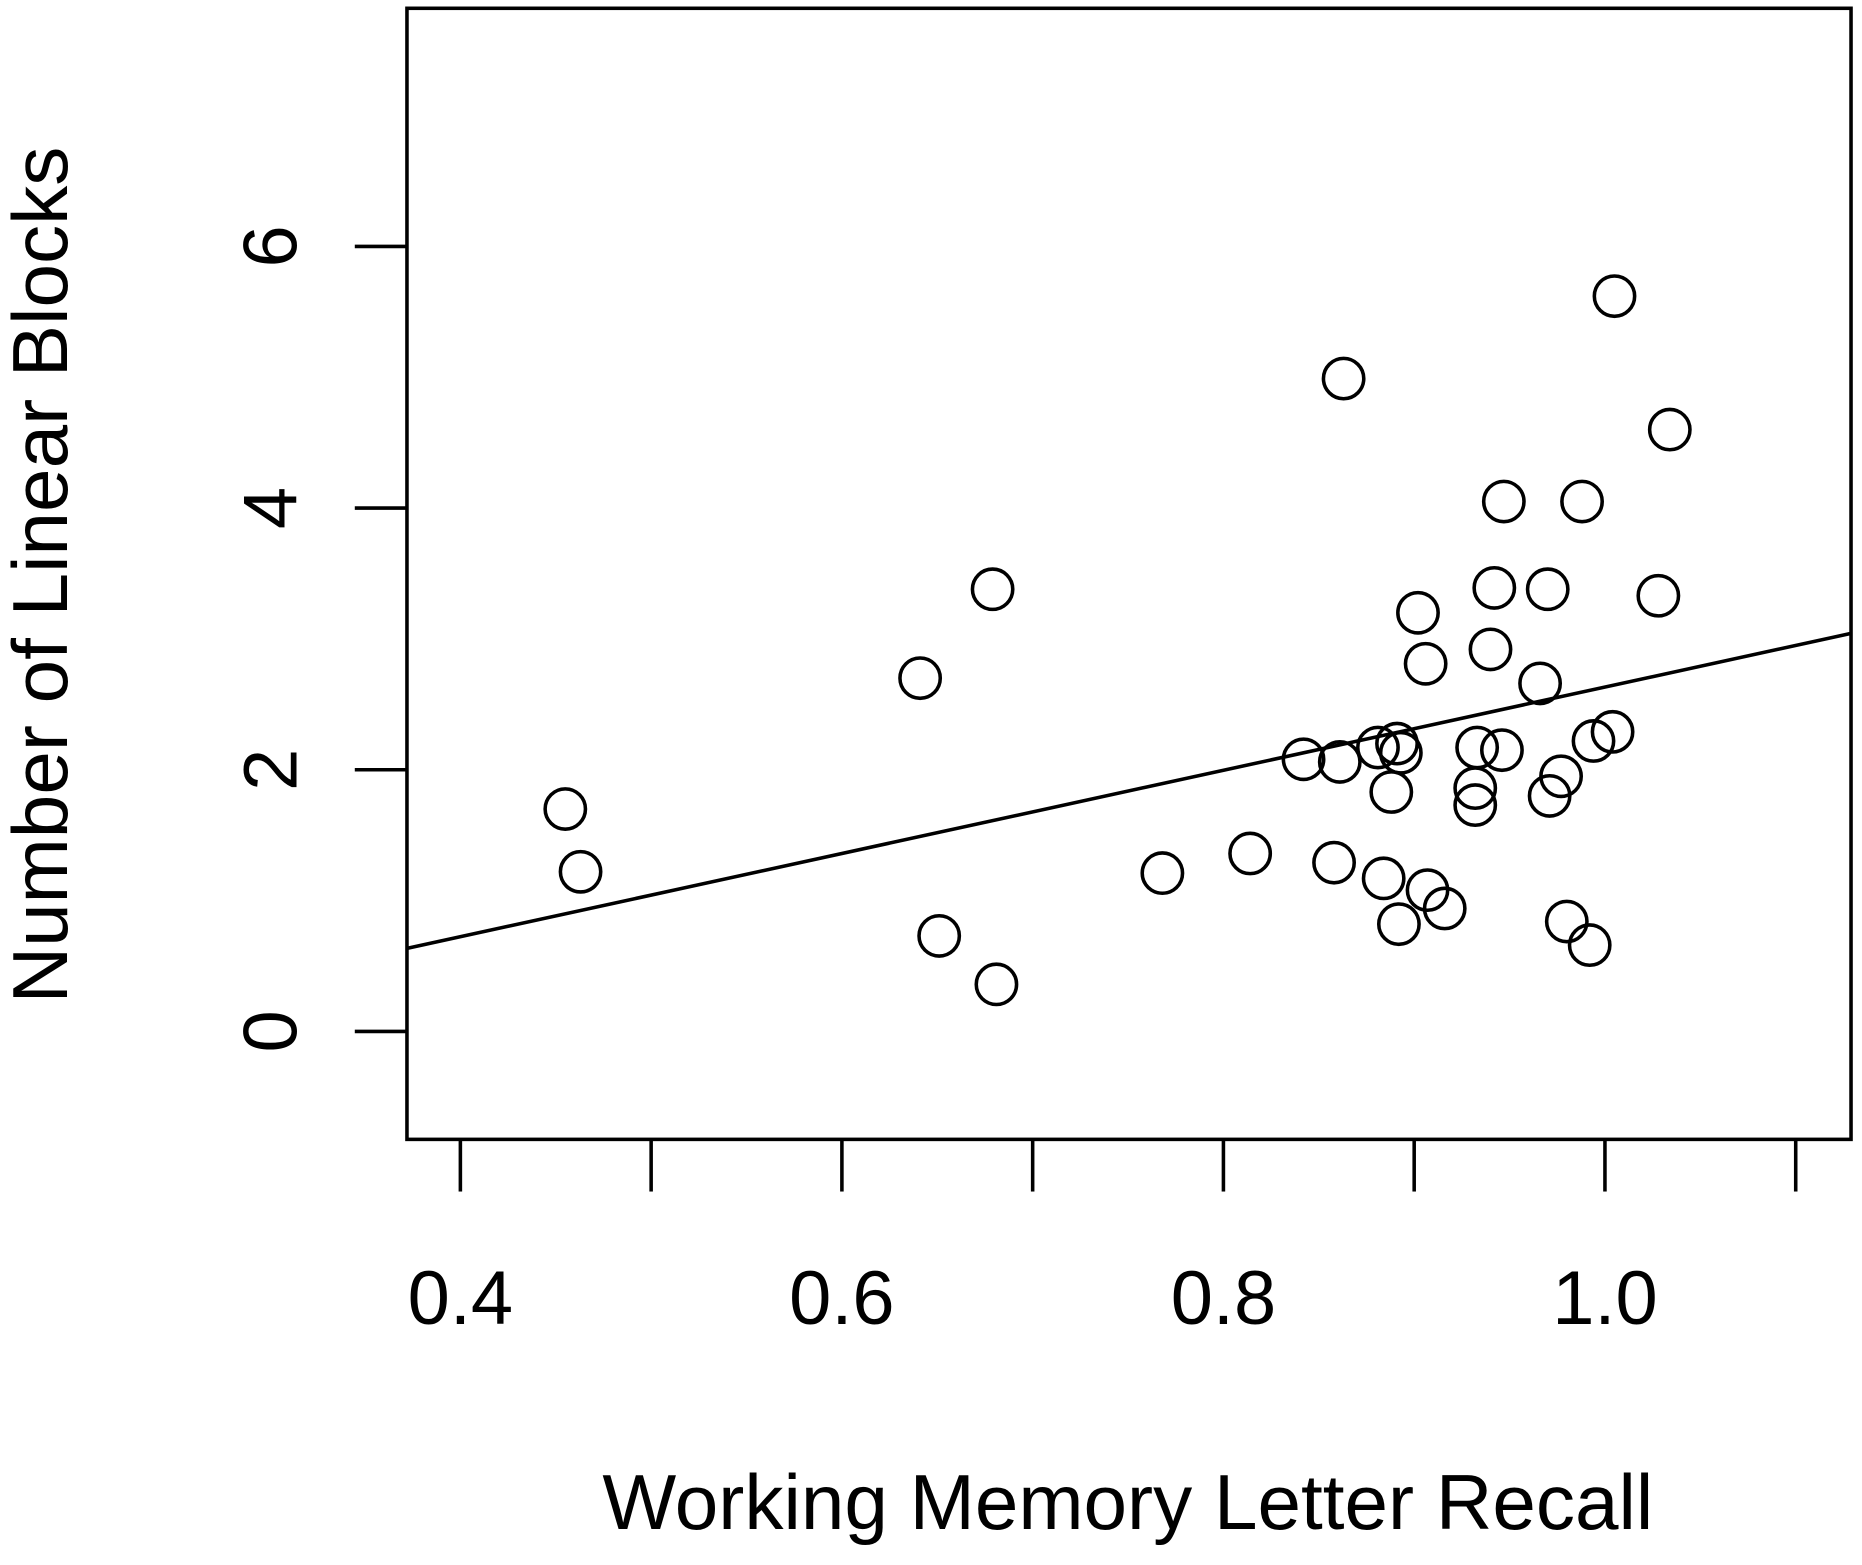  I want to click on x-tick-label: 0.8, so click(1223, 1298).